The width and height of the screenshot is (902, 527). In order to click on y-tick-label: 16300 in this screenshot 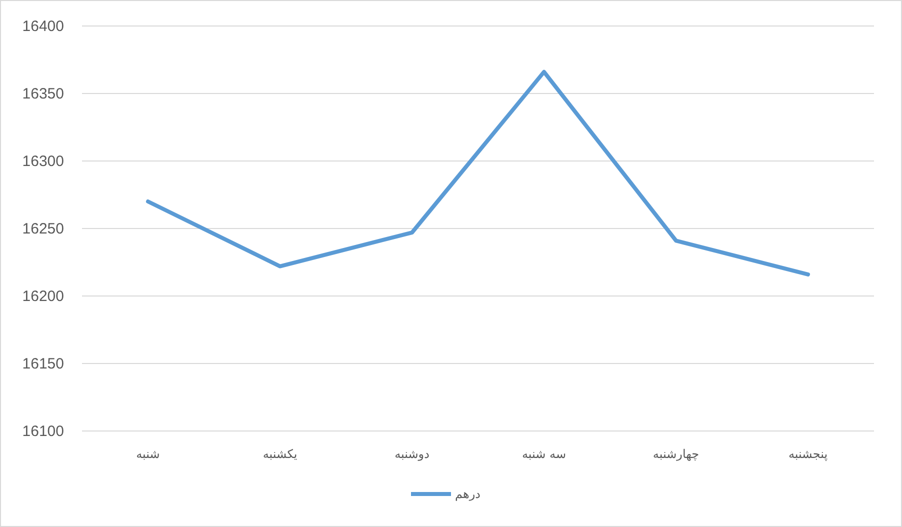, I will do `click(43, 161)`.